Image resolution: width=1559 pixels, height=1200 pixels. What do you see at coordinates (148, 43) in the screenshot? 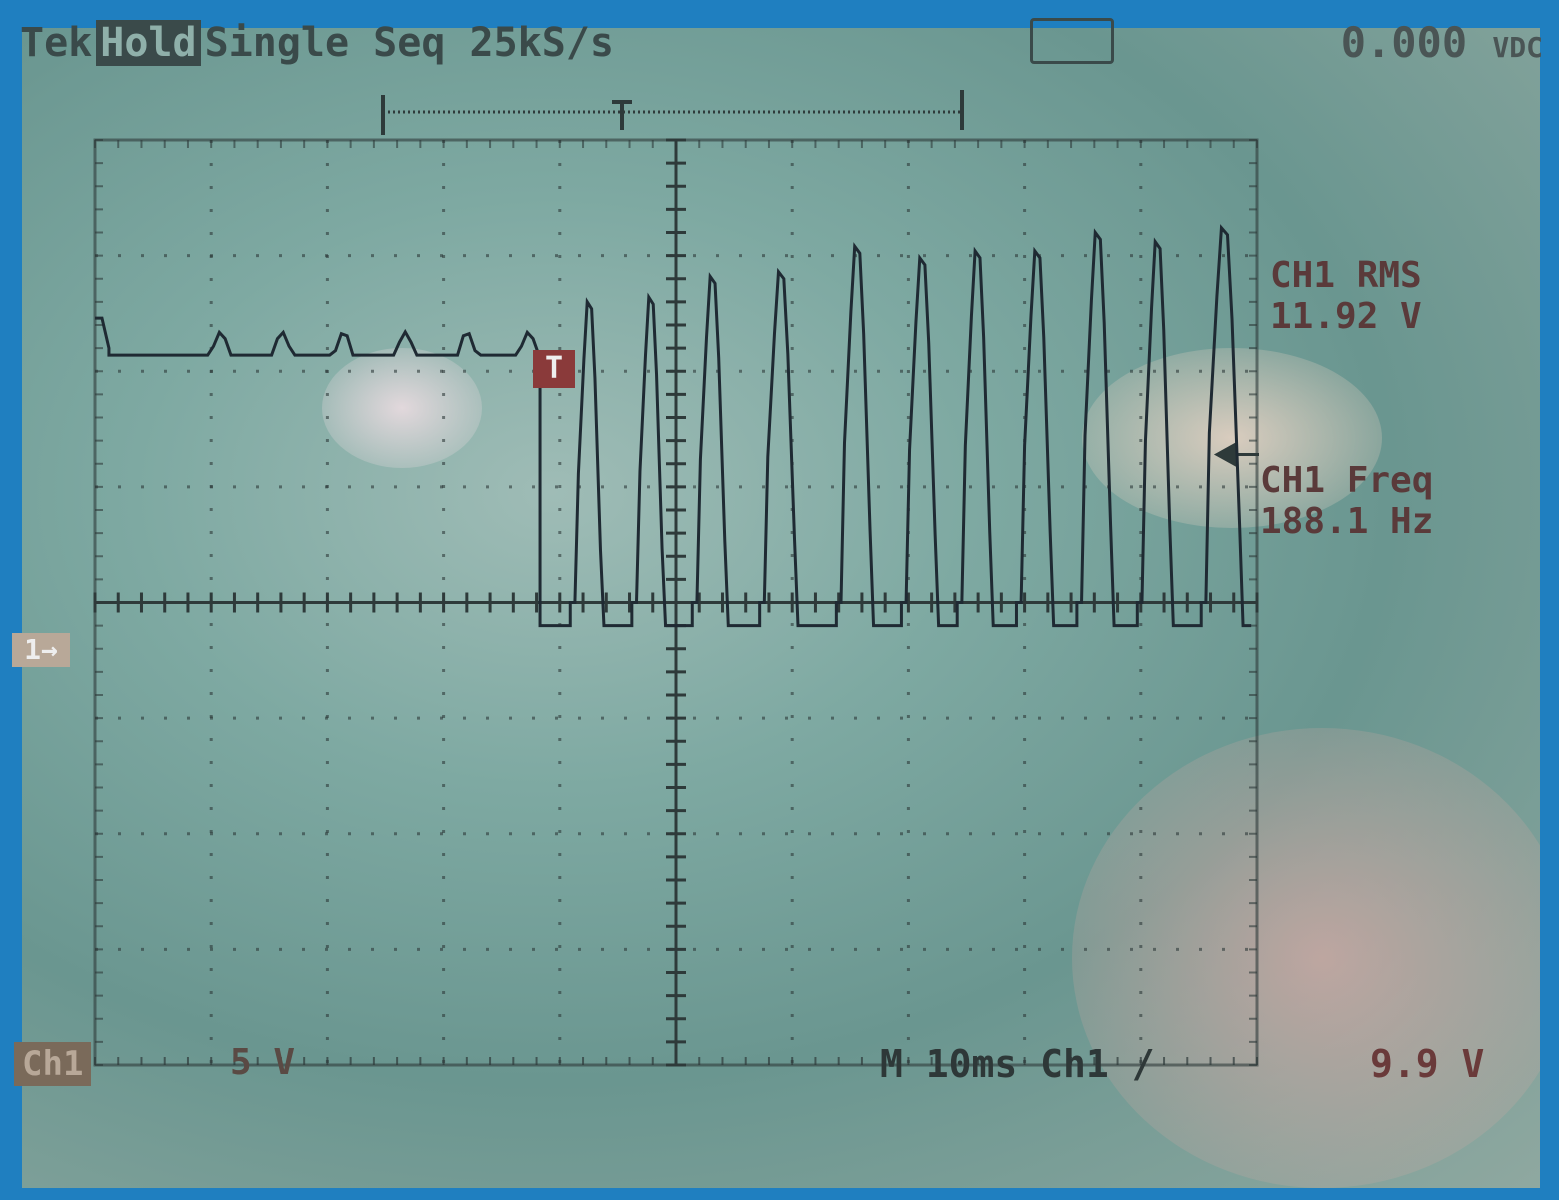
I see `hold-badge: Hold` at bounding box center [148, 43].